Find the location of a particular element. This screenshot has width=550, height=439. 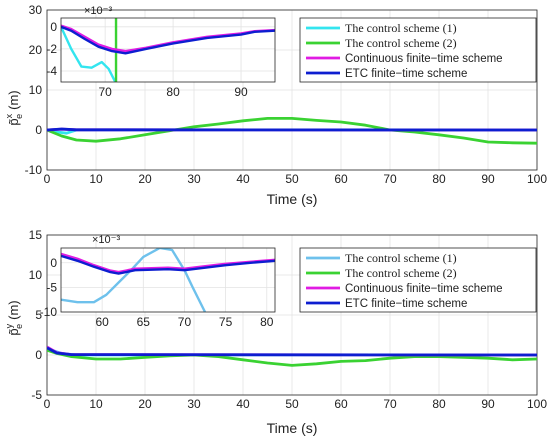

main0-ytick-label: -10 is located at coordinates (34, 170).